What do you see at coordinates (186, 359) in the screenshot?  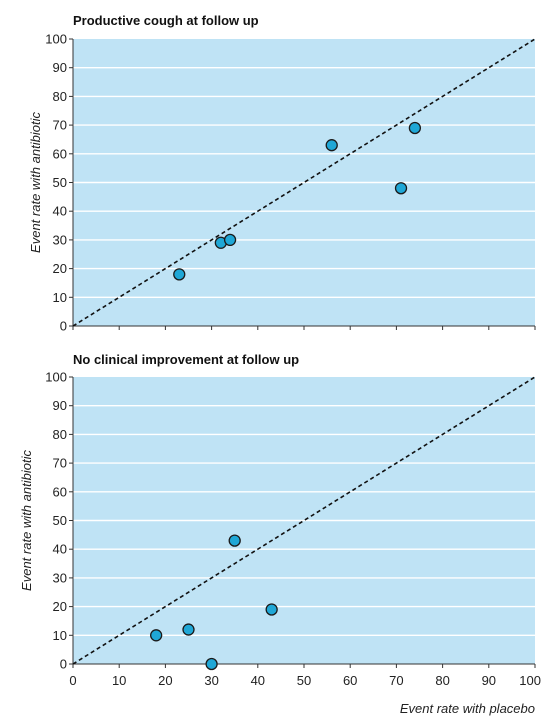 I see `panel-title: No clinical improvement at follow up` at bounding box center [186, 359].